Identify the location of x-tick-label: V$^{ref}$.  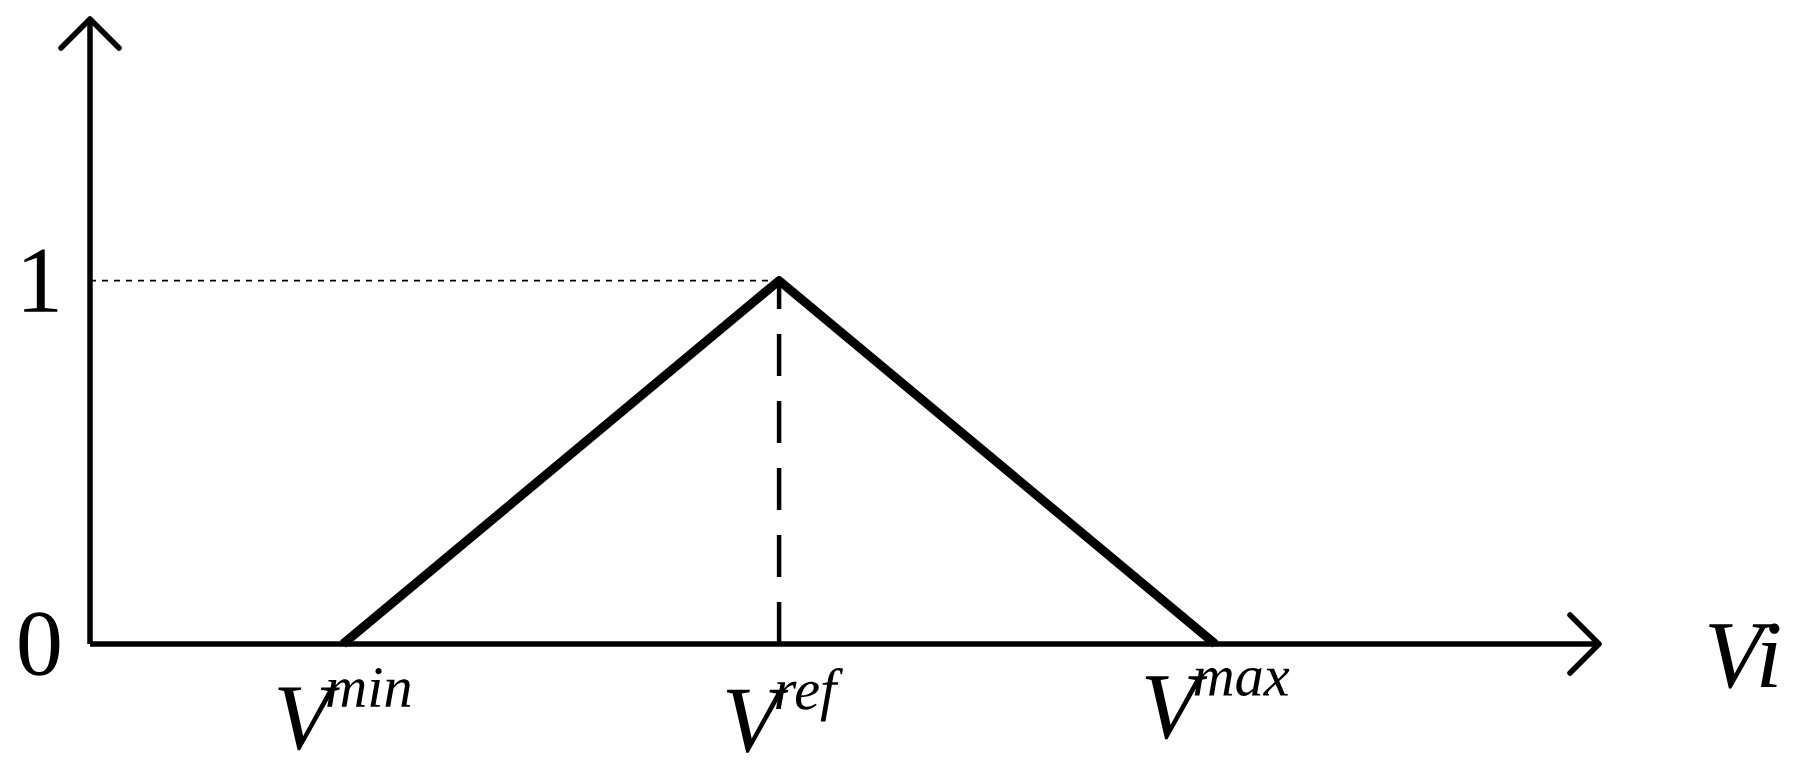
(784, 710).